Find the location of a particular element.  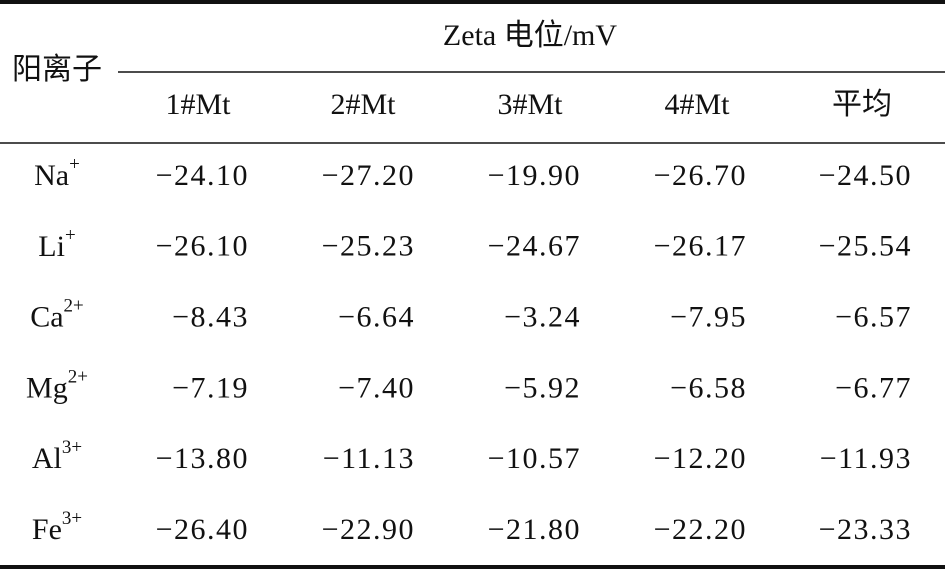

cell-value: −25.54 is located at coordinates (865, 246).